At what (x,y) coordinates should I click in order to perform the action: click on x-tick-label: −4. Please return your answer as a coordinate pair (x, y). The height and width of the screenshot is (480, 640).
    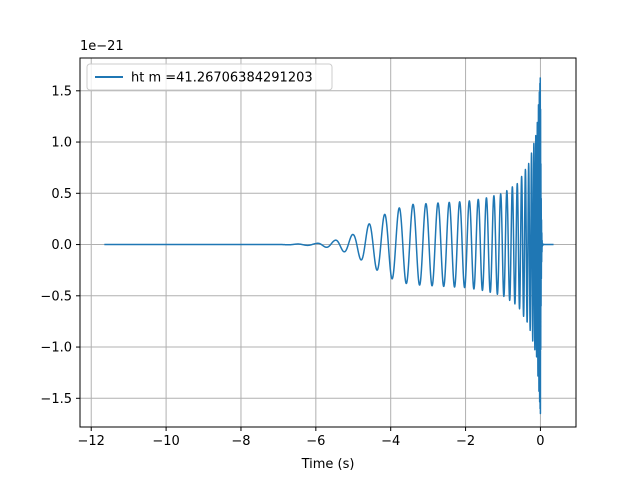
    Looking at the image, I should click on (390, 441).